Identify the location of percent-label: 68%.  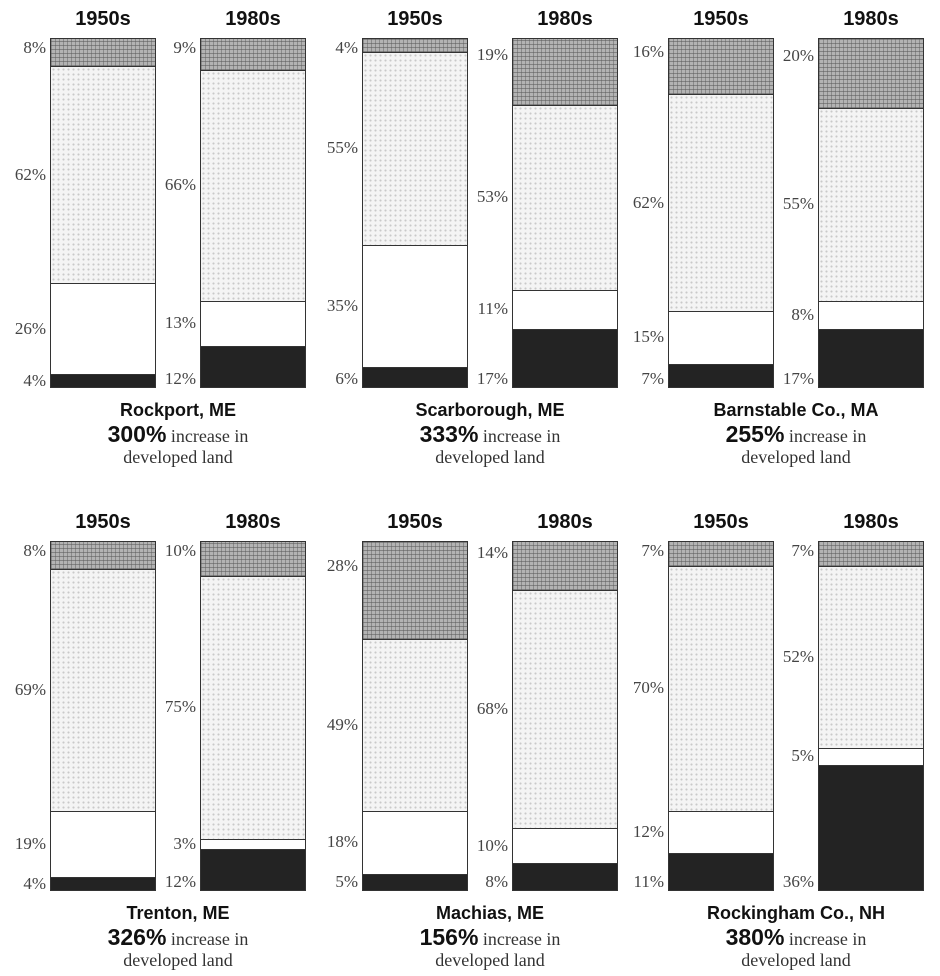
(492, 708).